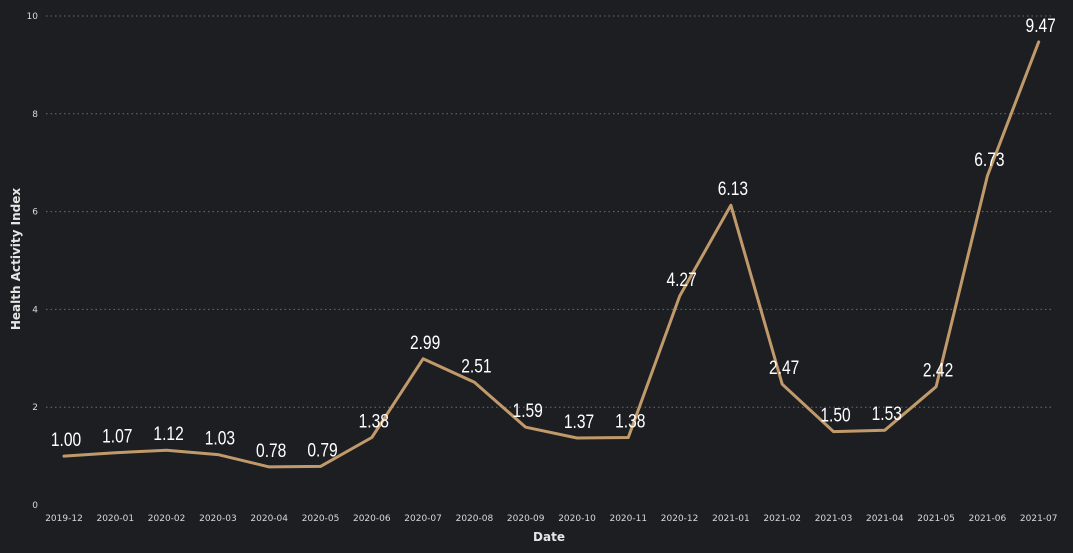  What do you see at coordinates (35, 506) in the screenshot?
I see `y-tick-label: 0` at bounding box center [35, 506].